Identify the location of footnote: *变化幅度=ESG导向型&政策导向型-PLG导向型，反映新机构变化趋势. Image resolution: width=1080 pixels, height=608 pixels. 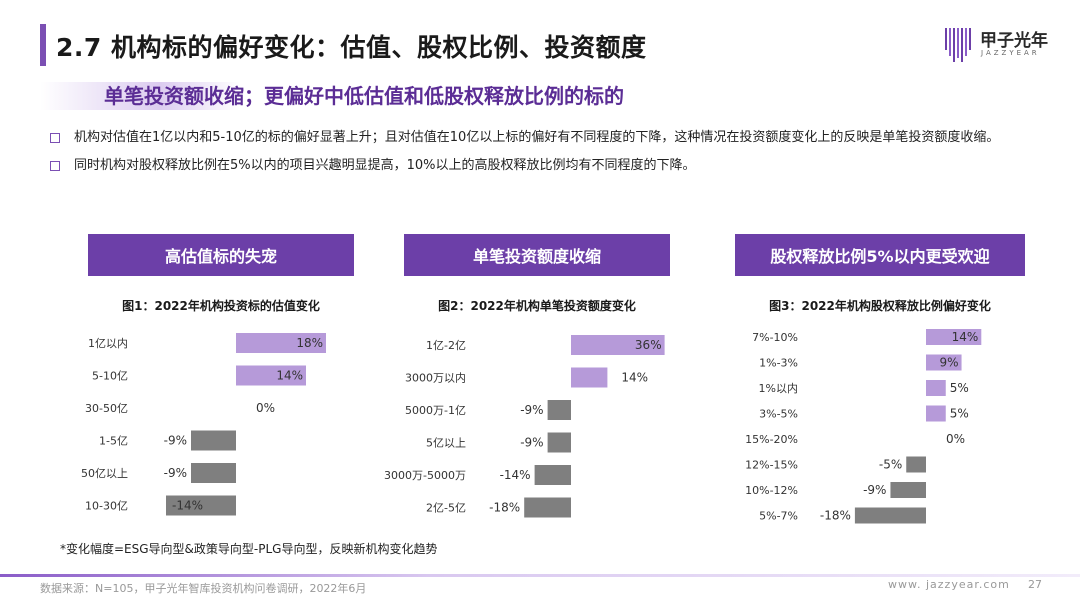
(249, 549).